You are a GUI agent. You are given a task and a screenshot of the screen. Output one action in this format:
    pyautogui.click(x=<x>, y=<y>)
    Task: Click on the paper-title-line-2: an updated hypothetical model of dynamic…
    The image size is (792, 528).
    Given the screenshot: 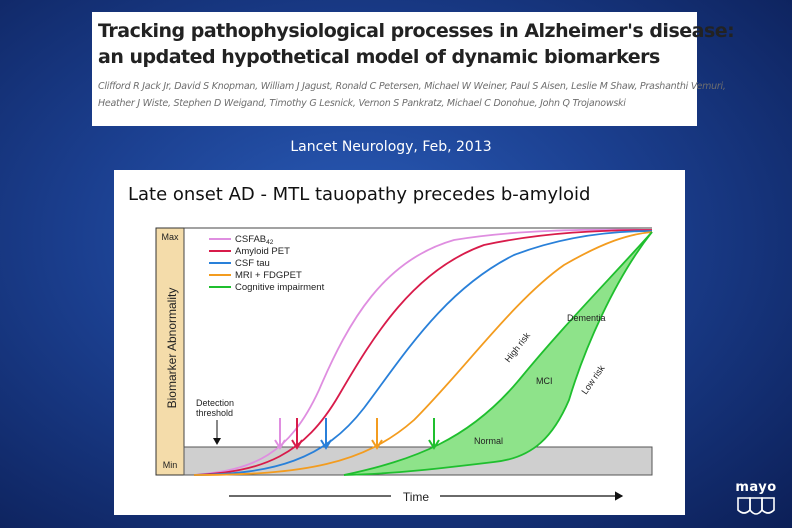 What is the action you would take?
    pyautogui.click(x=379, y=57)
    